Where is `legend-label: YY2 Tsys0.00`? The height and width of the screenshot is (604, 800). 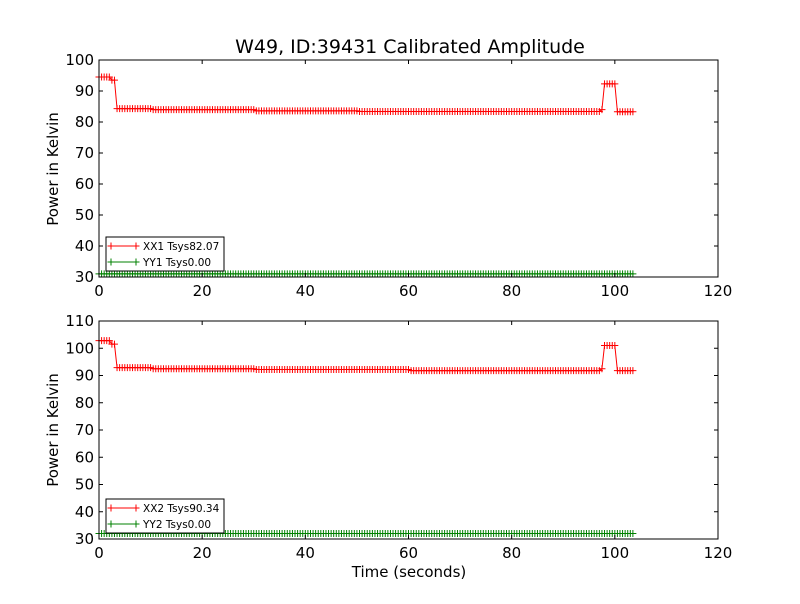
legend-label: YY2 Tsys0.00 is located at coordinates (176, 525).